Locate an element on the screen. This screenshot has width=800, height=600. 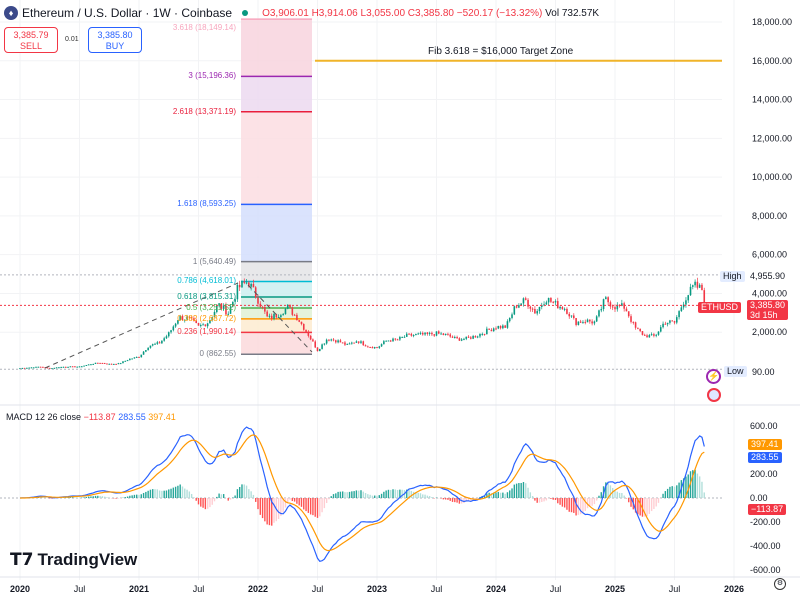
lightning-event-icon: ⚡ is located at coordinates (713, 376).